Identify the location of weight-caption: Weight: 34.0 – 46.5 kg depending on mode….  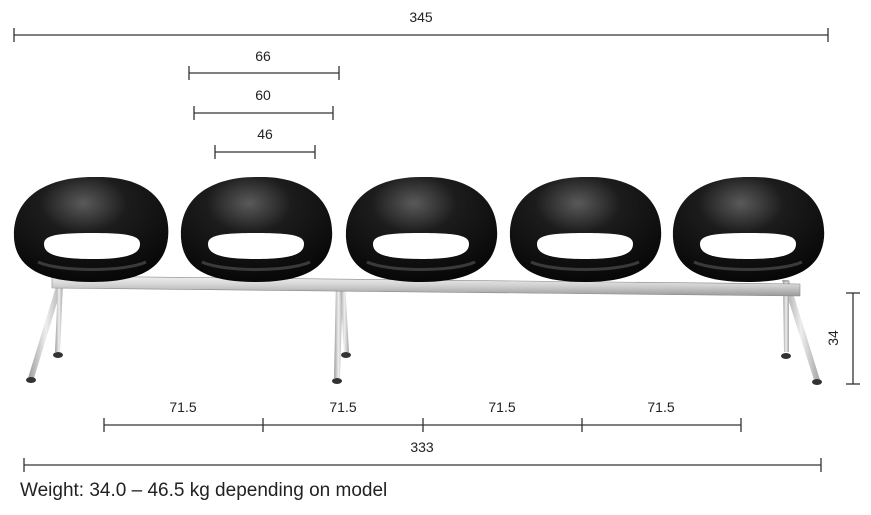
(204, 490).